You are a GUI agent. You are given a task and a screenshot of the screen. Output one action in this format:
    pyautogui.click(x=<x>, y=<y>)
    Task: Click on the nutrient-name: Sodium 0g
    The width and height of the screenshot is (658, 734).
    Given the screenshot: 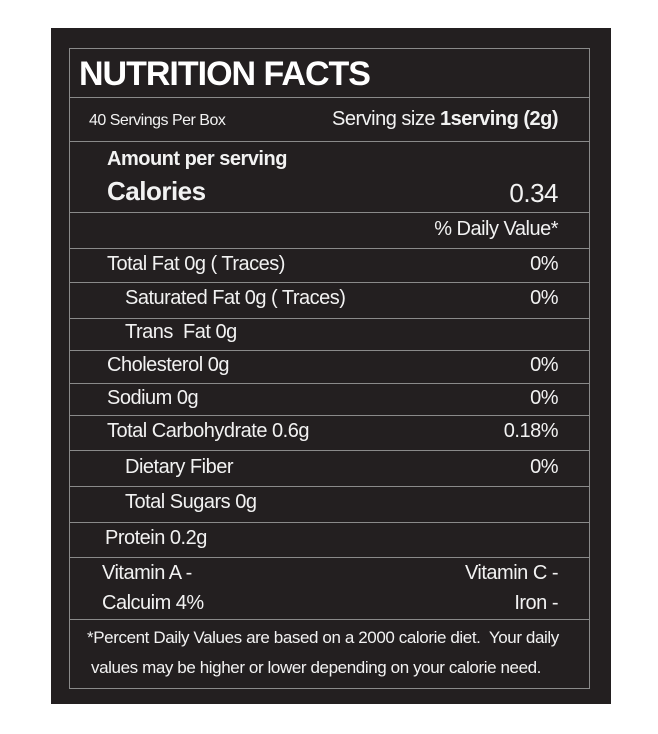 What is the action you would take?
    pyautogui.click(x=153, y=398)
    